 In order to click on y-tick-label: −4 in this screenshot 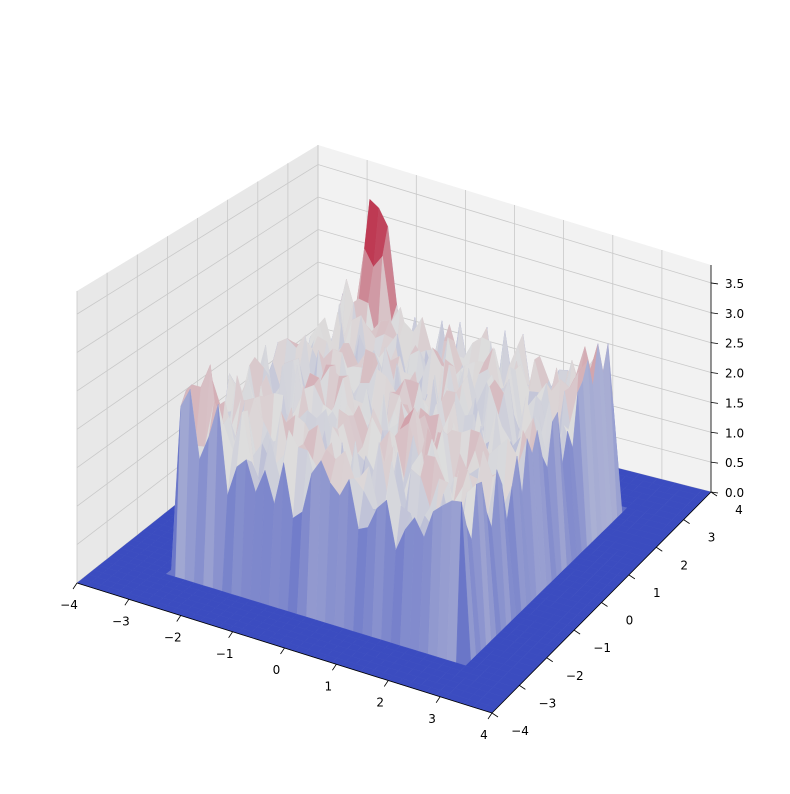, I will do `click(520, 731)`.